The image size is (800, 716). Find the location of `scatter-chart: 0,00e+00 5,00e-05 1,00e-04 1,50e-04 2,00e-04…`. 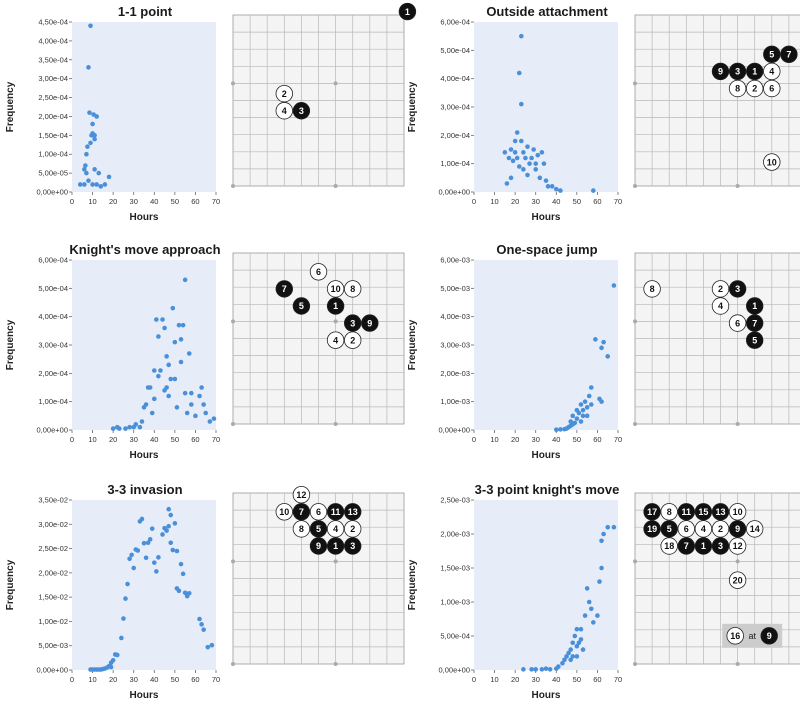

scatter-chart: 0,00e+00 5,00e-05 1,00e-04 1,50e-04 2,00e-04… is located at coordinates (112, 121).